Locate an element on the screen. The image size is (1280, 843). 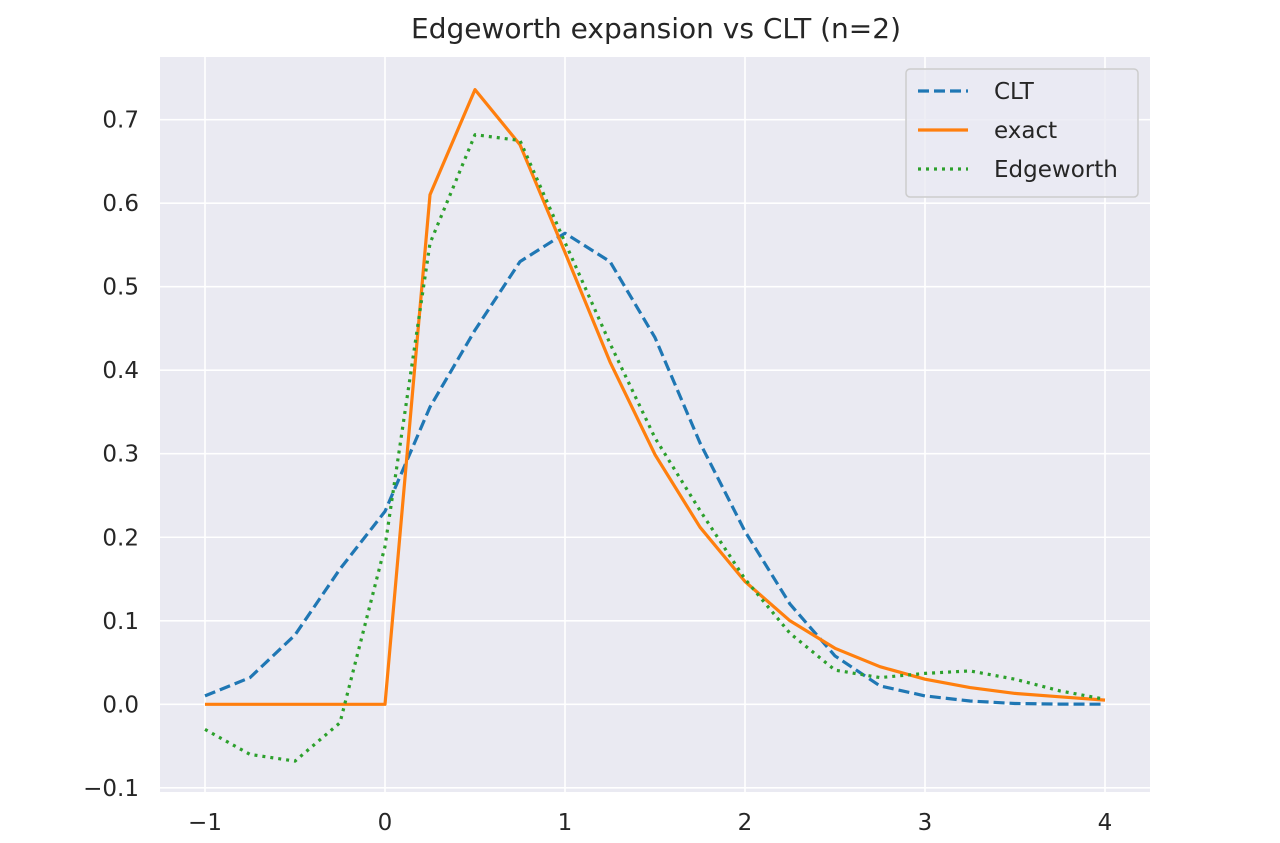
legend-box is located at coordinates (1022, 133).